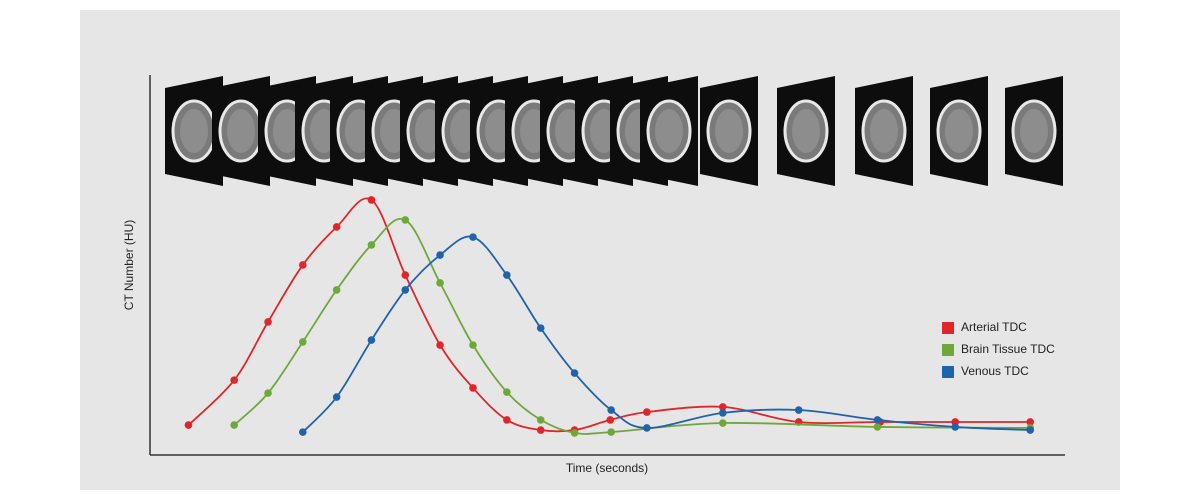  I want to click on legend-label: Arterial TDC, so click(994, 327).